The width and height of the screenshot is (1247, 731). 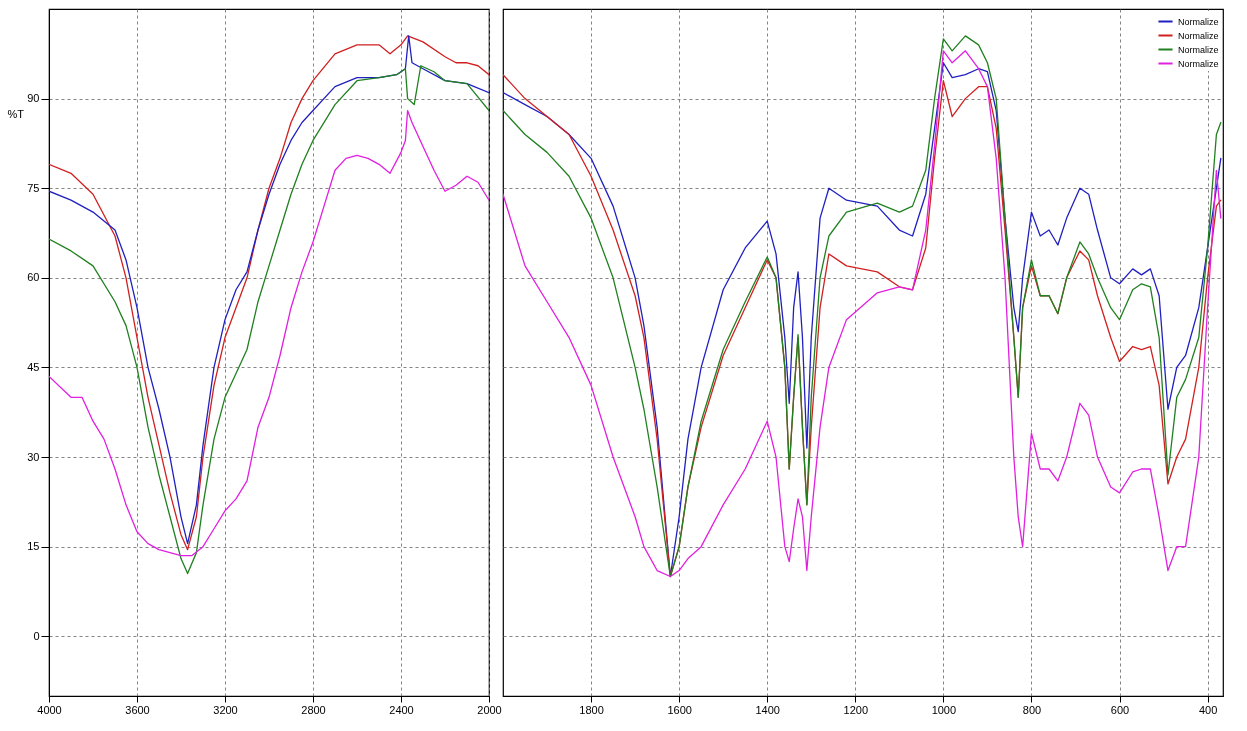 I want to click on x-tick-label: 400, so click(x=1208, y=709).